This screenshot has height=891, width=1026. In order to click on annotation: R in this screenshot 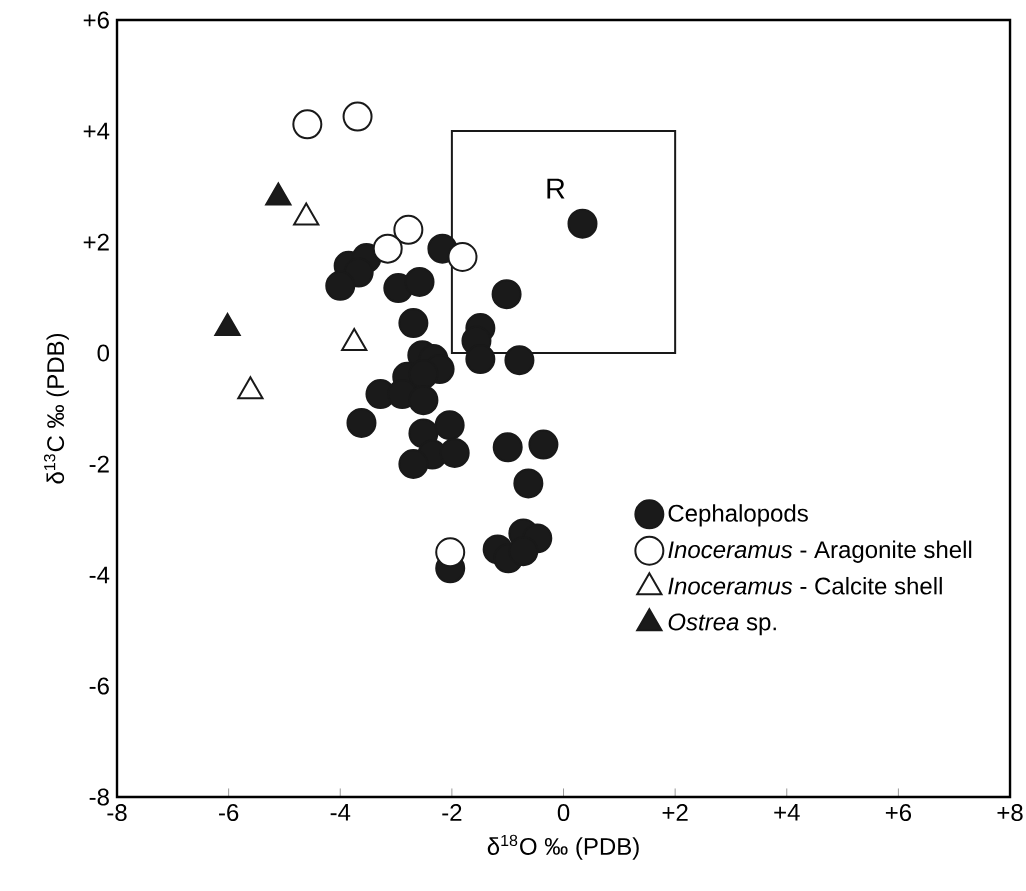, I will do `click(556, 188)`.